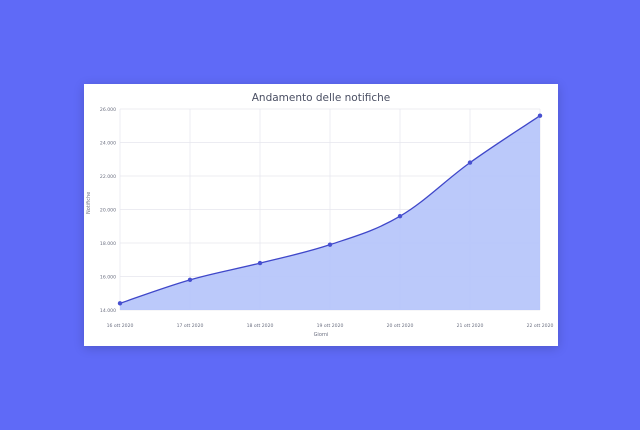  What do you see at coordinates (400, 326) in the screenshot?
I see `x-tick-label: 20 ott 2020` at bounding box center [400, 326].